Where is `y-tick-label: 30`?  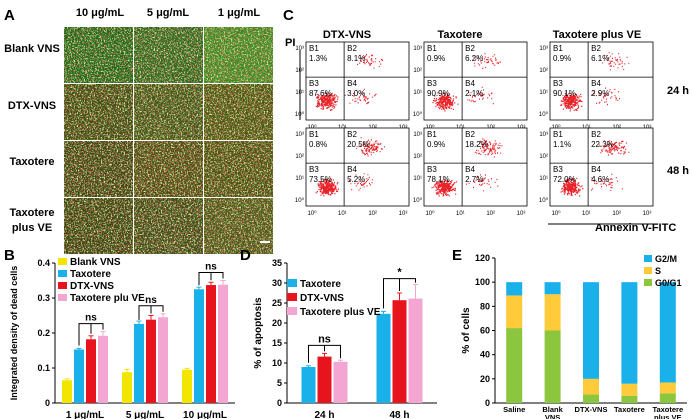 y-tick-label: 30 is located at coordinates (277, 283).